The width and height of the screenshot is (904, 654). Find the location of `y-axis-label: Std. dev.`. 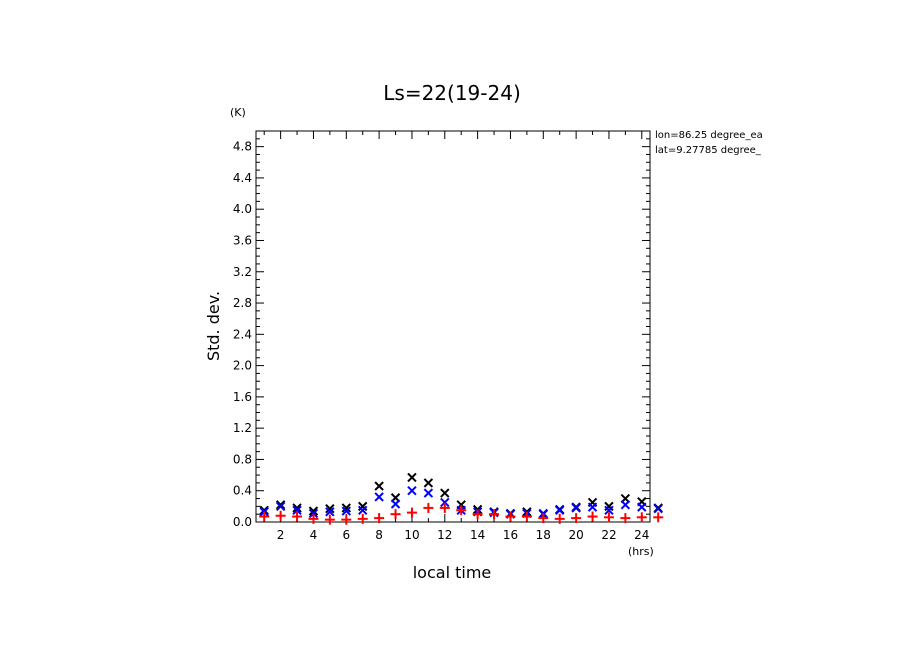

y-axis-label: Std. dev. is located at coordinates (213, 326).